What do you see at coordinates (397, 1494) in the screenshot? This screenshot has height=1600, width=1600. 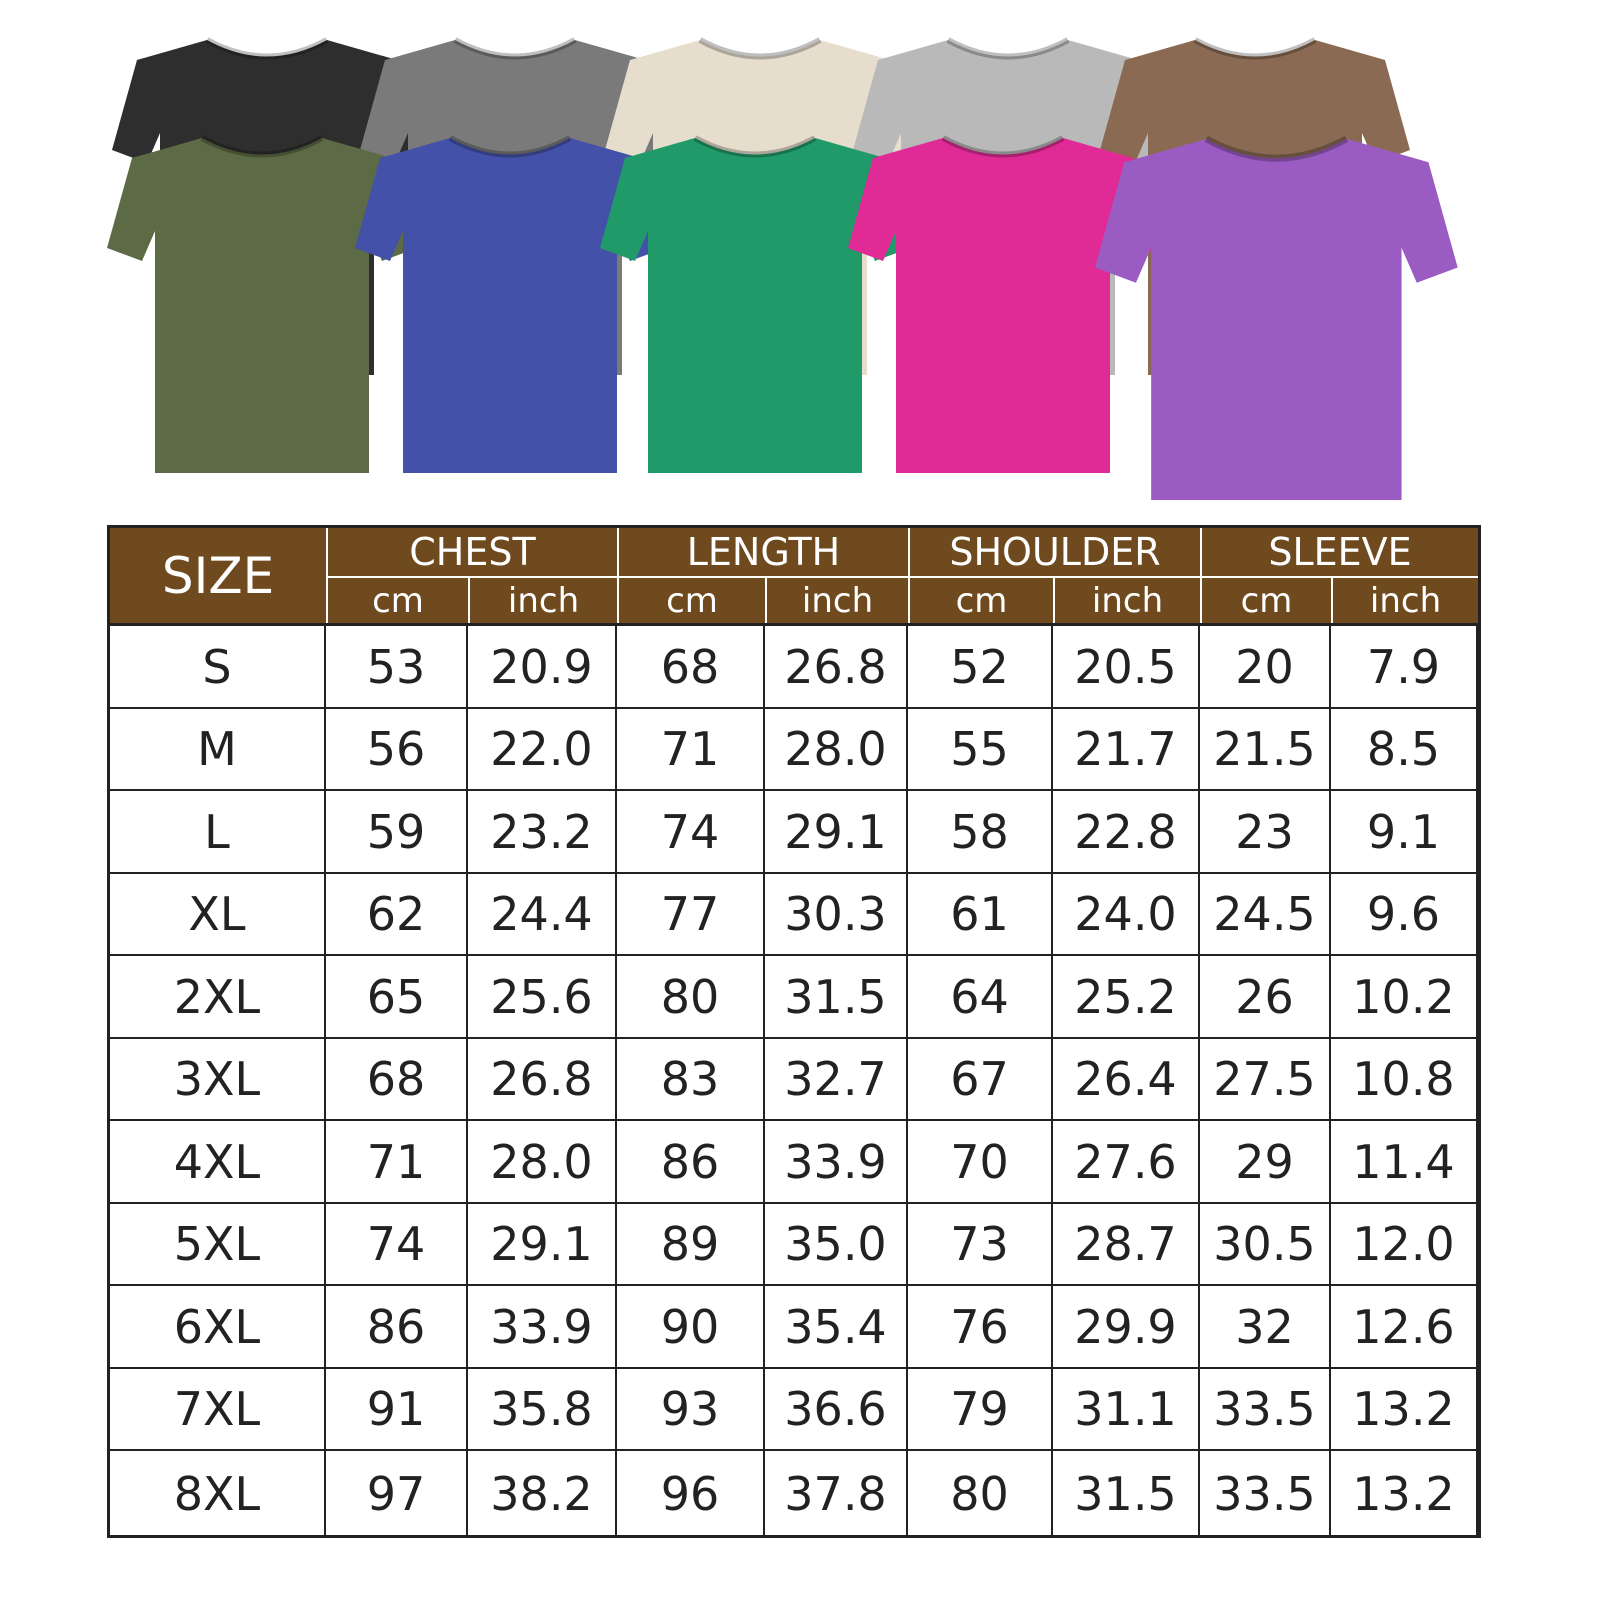 I see `measurement: 97` at bounding box center [397, 1494].